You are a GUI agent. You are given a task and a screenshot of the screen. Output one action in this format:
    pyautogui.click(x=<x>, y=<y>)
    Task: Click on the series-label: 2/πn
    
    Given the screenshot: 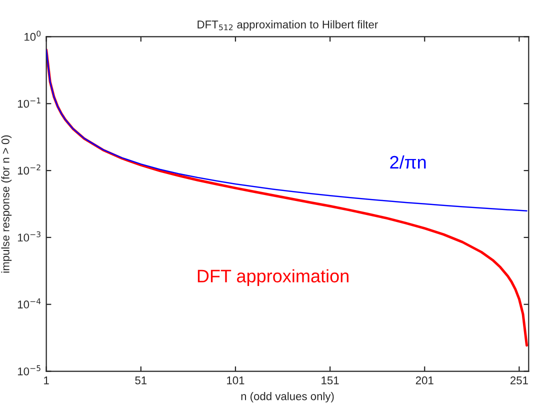 What is the action you would take?
    pyautogui.click(x=408, y=162)
    